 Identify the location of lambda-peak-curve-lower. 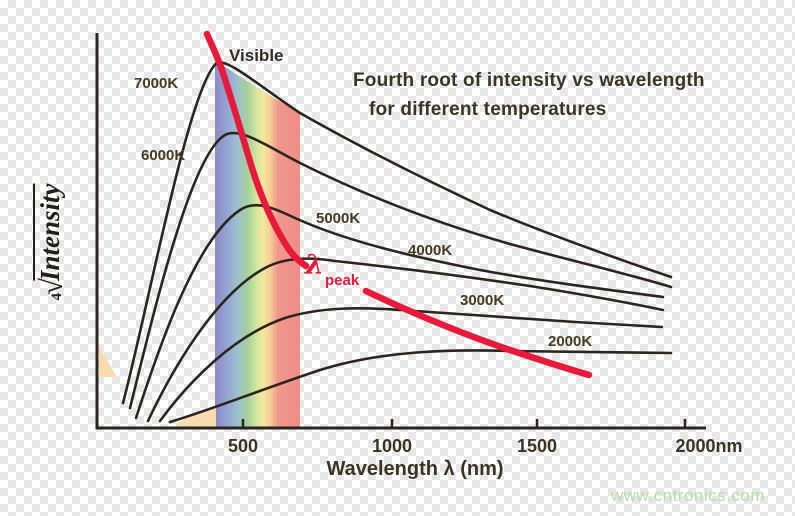
(477, 333).